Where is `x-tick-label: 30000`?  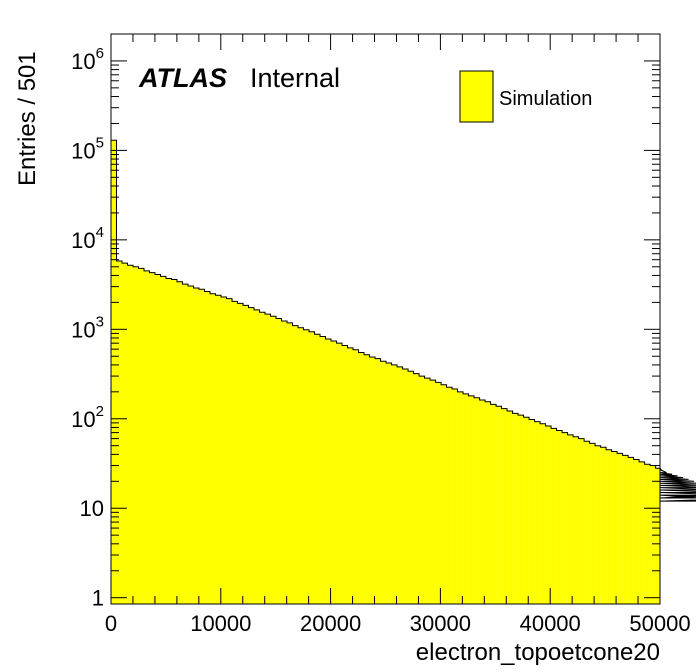
x-tick-label: 30000 is located at coordinates (440, 623).